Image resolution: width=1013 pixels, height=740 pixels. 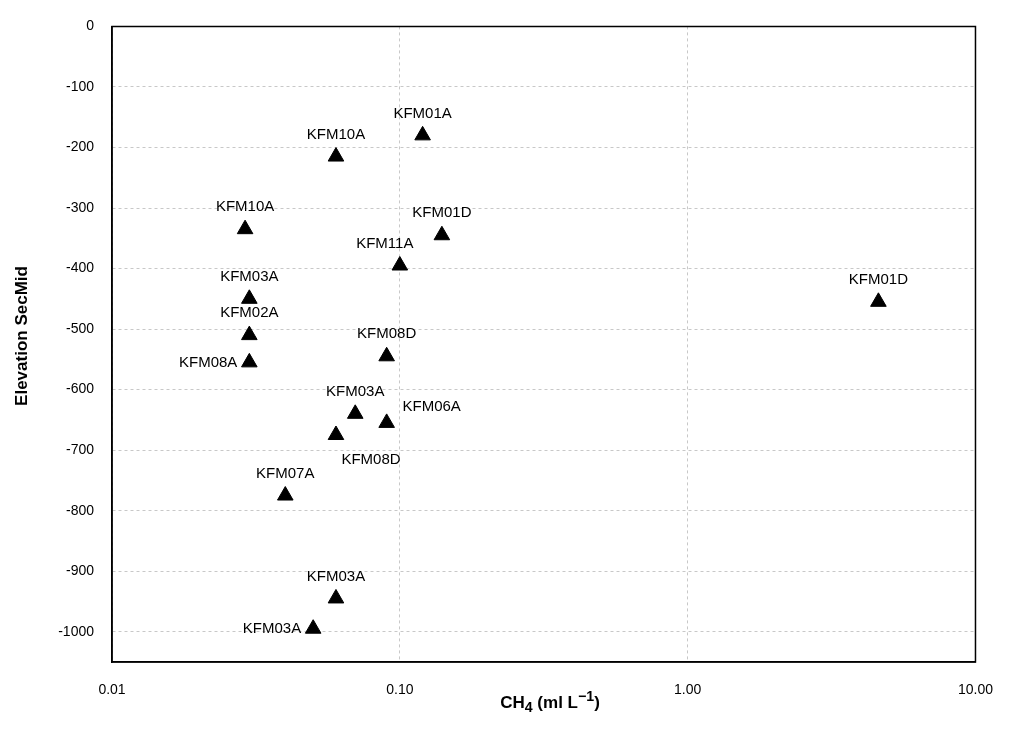 What do you see at coordinates (208, 361) in the screenshot?
I see `annotation: KFM08A` at bounding box center [208, 361].